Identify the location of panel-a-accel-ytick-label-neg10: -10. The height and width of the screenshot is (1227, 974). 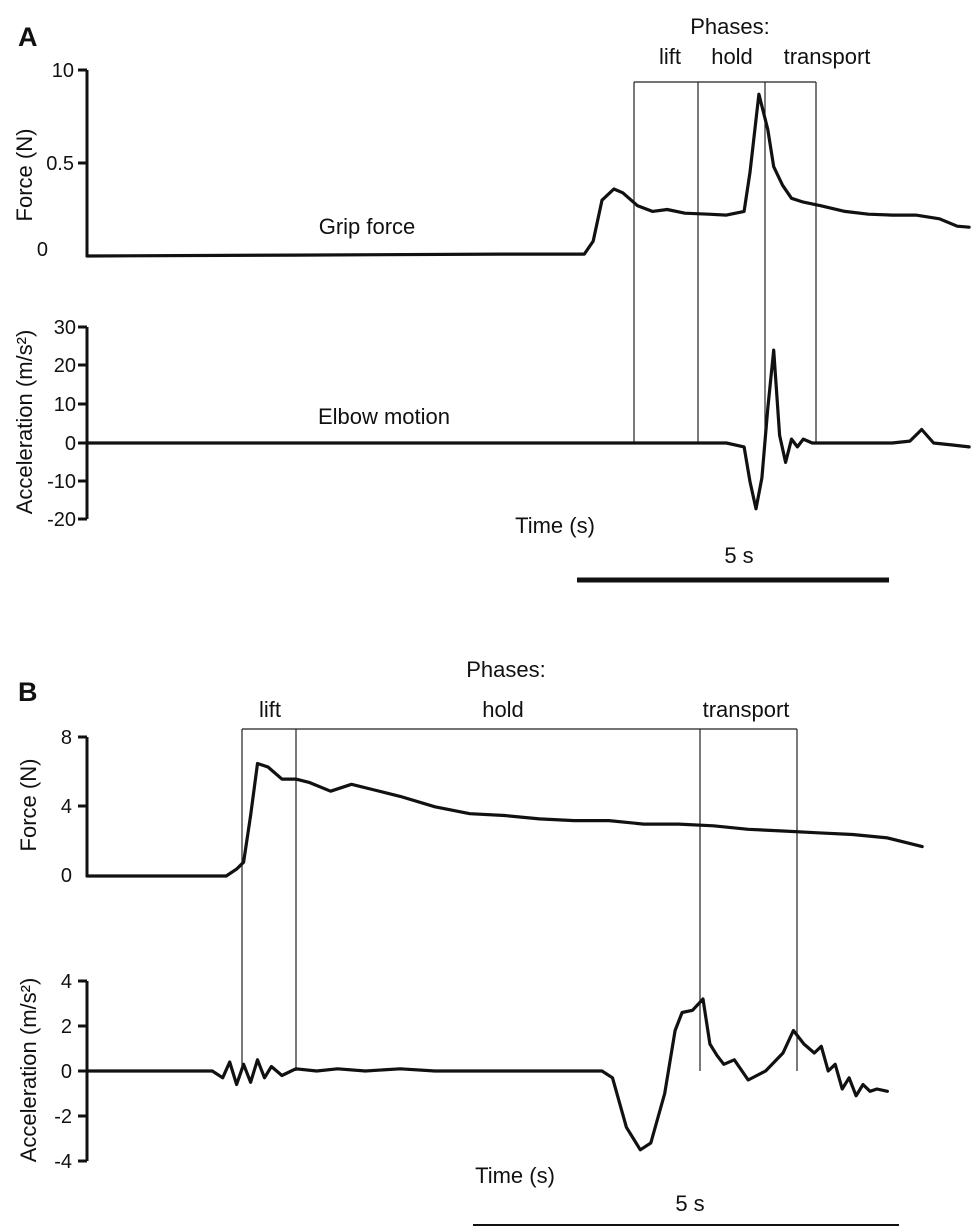
(61, 482).